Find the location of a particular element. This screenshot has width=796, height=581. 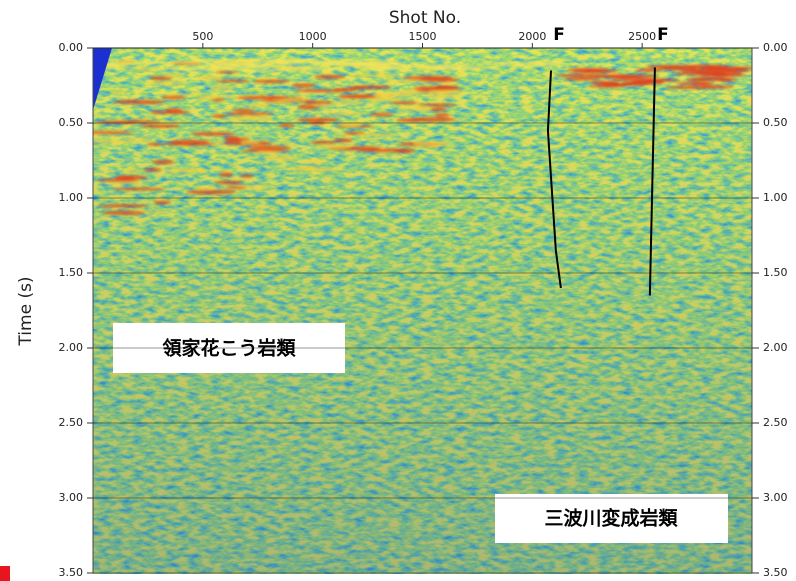

x-tick-label: 2000 is located at coordinates (532, 36).